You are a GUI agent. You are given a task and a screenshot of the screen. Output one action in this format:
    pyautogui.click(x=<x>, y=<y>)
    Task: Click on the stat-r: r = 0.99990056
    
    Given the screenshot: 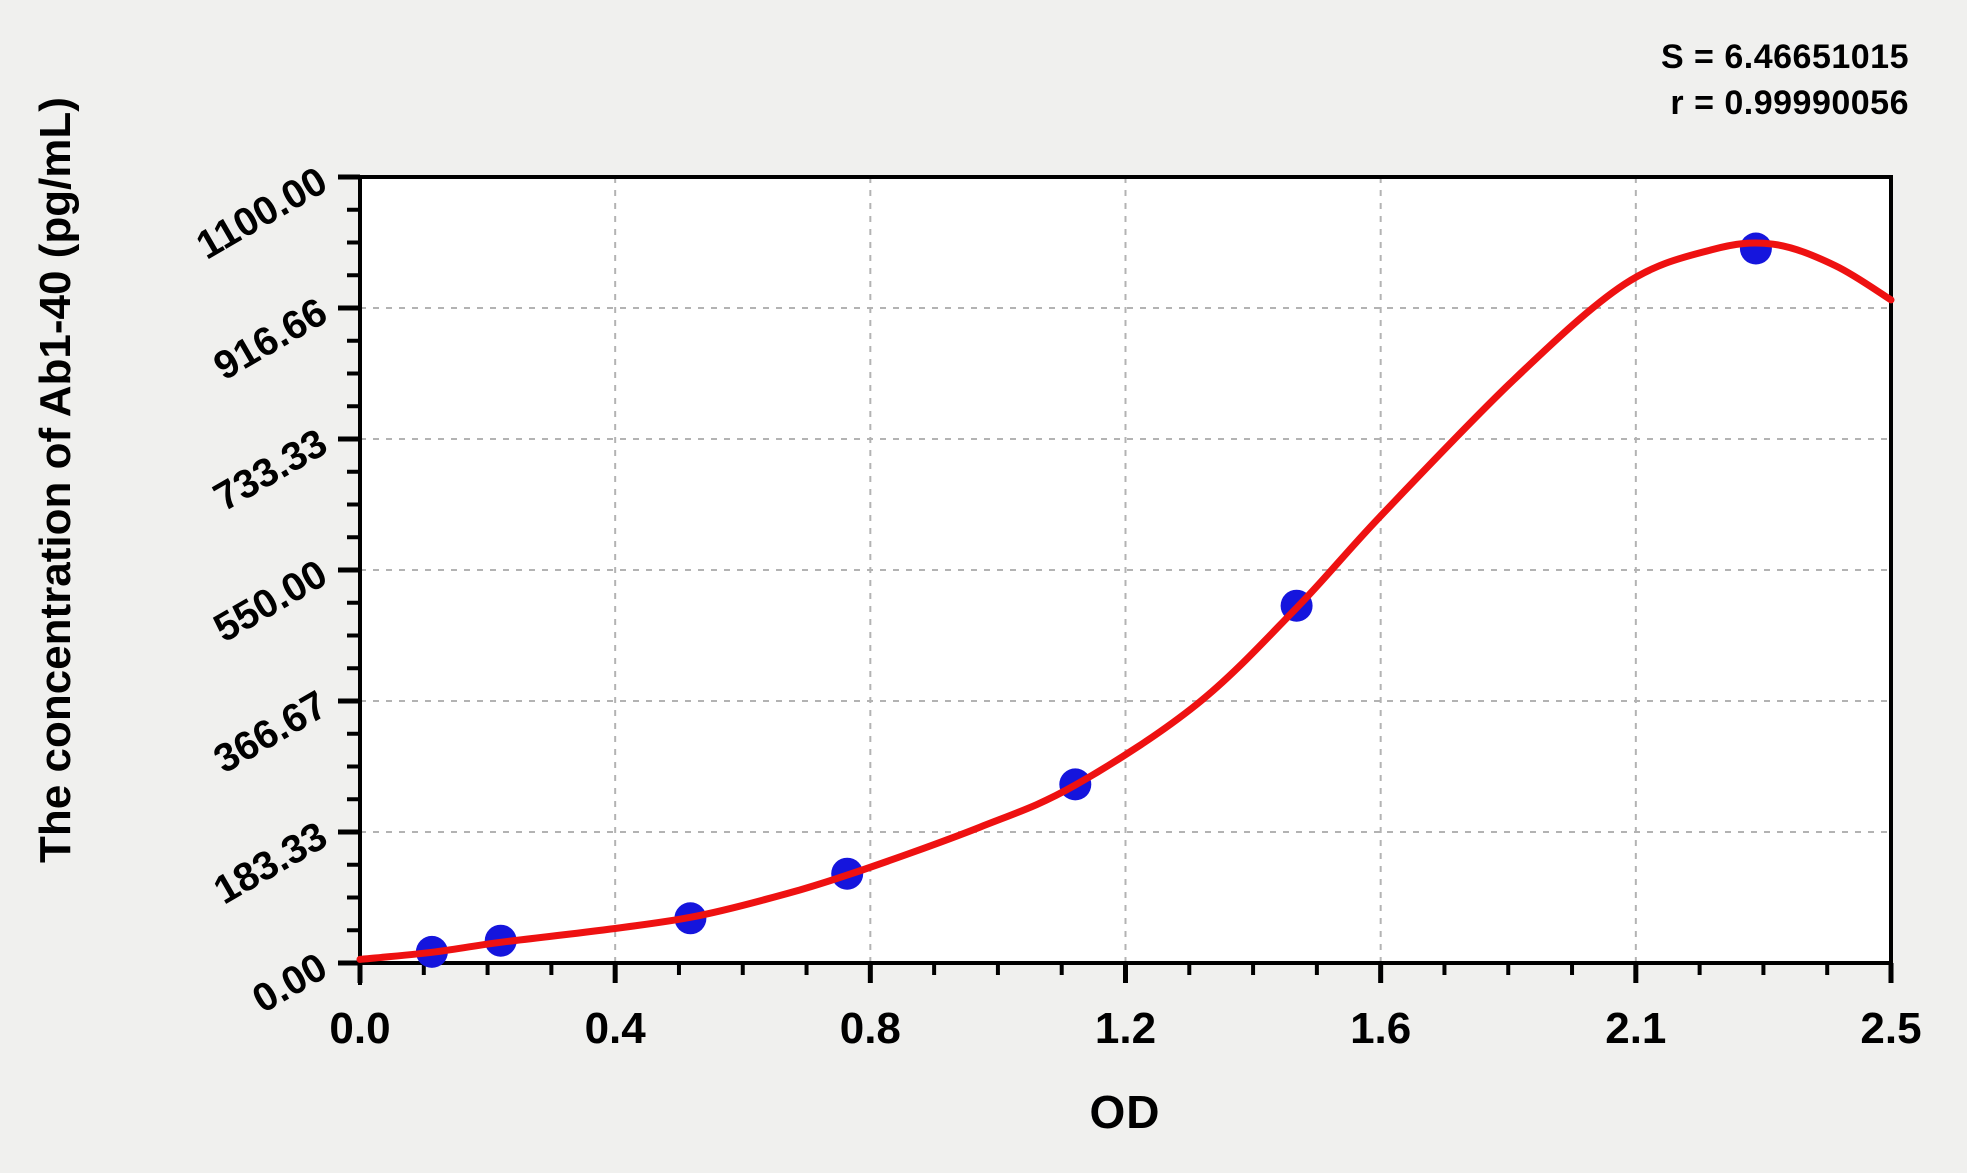 What is the action you would take?
    pyautogui.click(x=1789, y=103)
    